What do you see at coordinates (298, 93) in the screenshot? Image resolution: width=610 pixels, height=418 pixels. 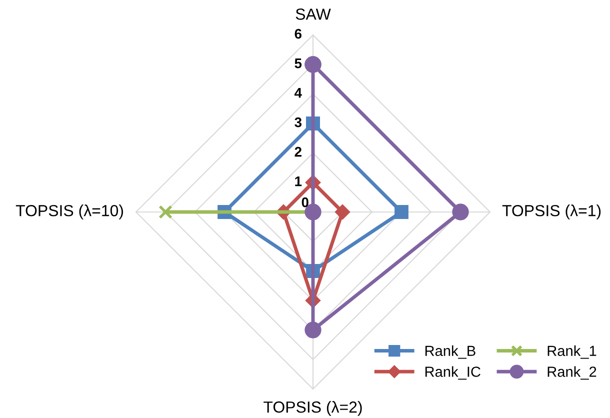 I see `y-tick-label: 4` at bounding box center [298, 93].